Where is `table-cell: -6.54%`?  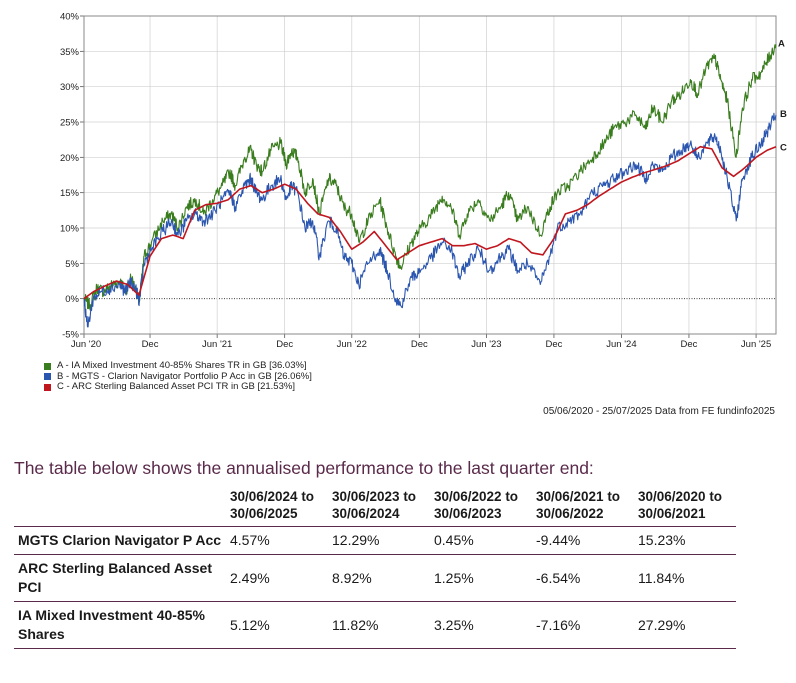
table-cell: -6.54% is located at coordinates (583, 578).